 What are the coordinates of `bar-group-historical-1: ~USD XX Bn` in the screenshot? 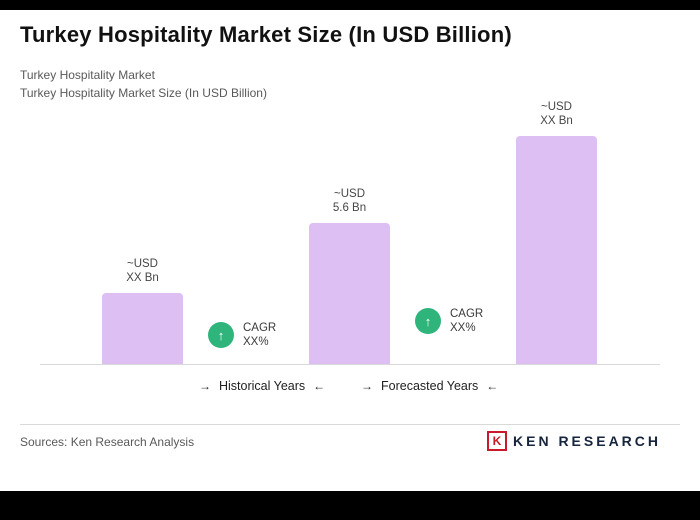 It's located at (142, 310).